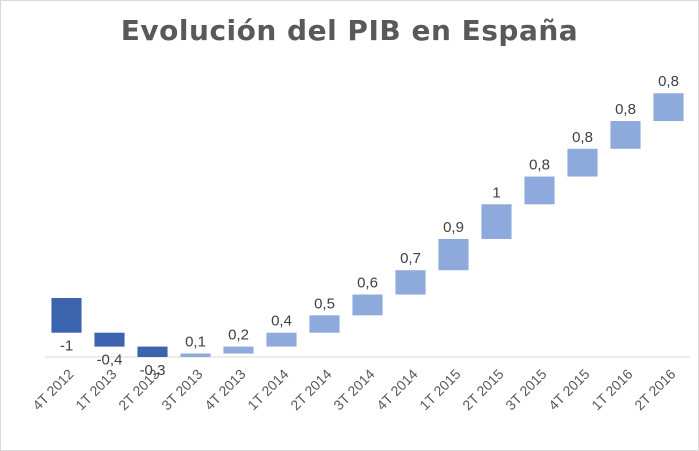 This screenshot has width=699, height=451. I want to click on data-label: -1, so click(66, 346).